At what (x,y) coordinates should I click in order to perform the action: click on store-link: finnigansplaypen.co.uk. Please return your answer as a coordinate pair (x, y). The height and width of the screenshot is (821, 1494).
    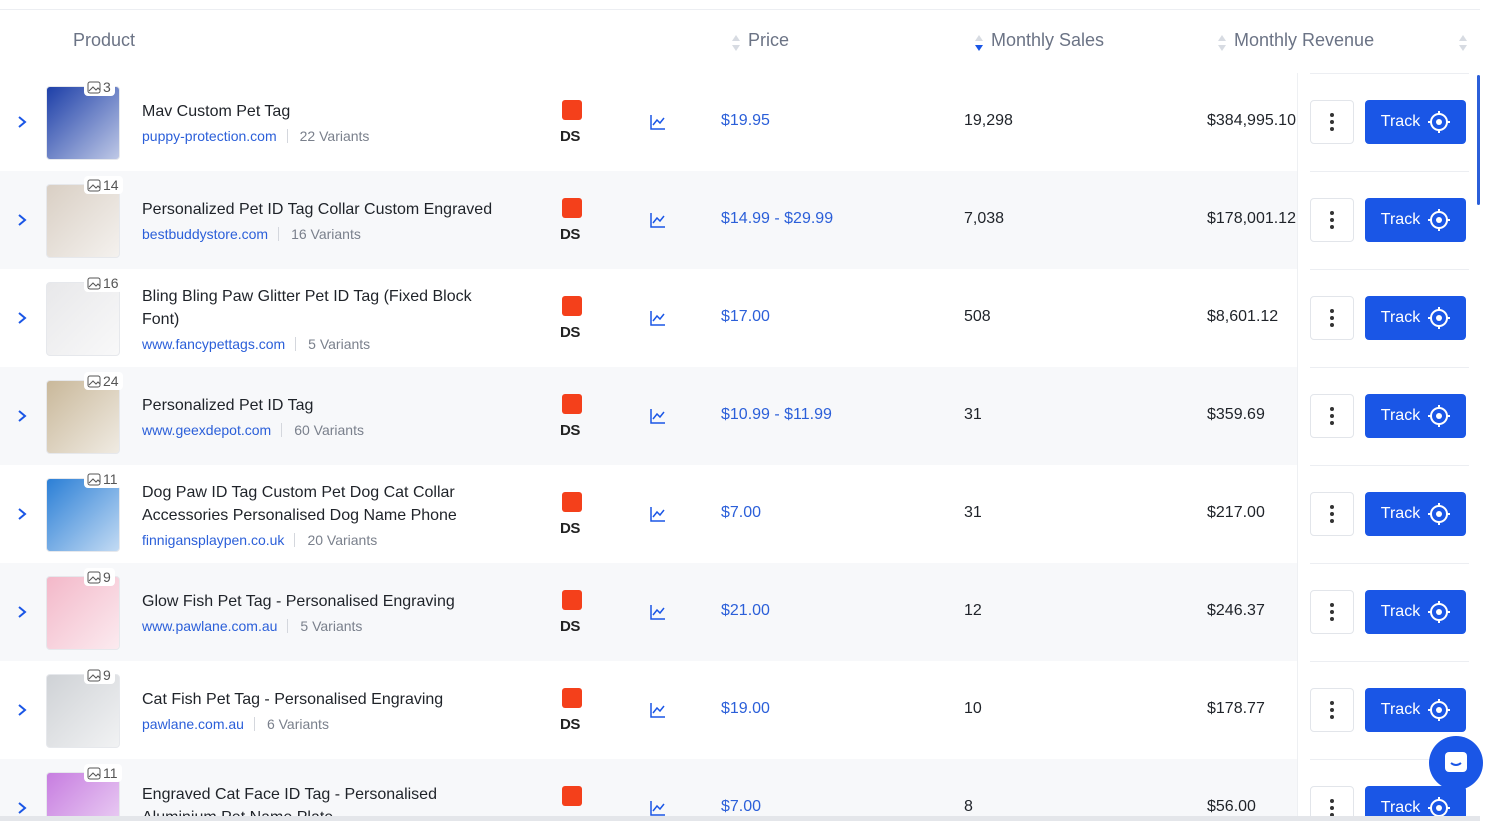
    Looking at the image, I should click on (213, 539).